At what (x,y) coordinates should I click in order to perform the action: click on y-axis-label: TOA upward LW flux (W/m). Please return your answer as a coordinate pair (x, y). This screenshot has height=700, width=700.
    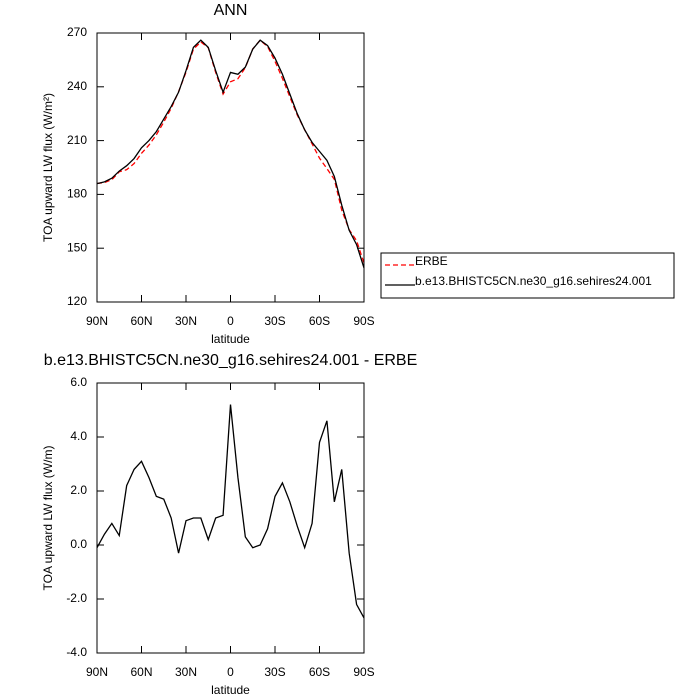
    Looking at the image, I should click on (48, 518).